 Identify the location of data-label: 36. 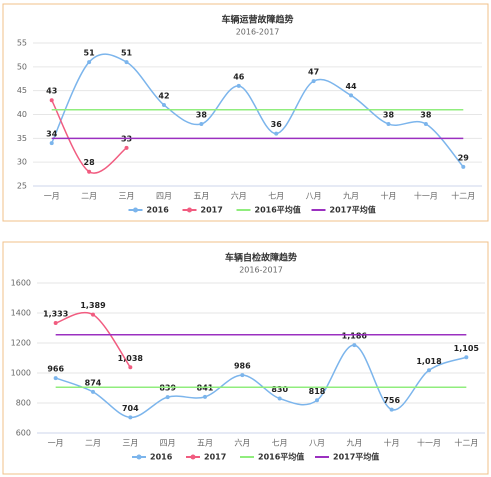
(277, 124).